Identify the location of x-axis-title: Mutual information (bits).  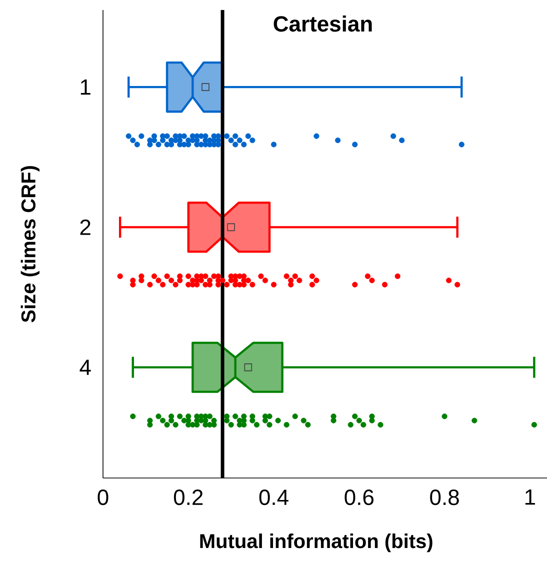
(316, 543).